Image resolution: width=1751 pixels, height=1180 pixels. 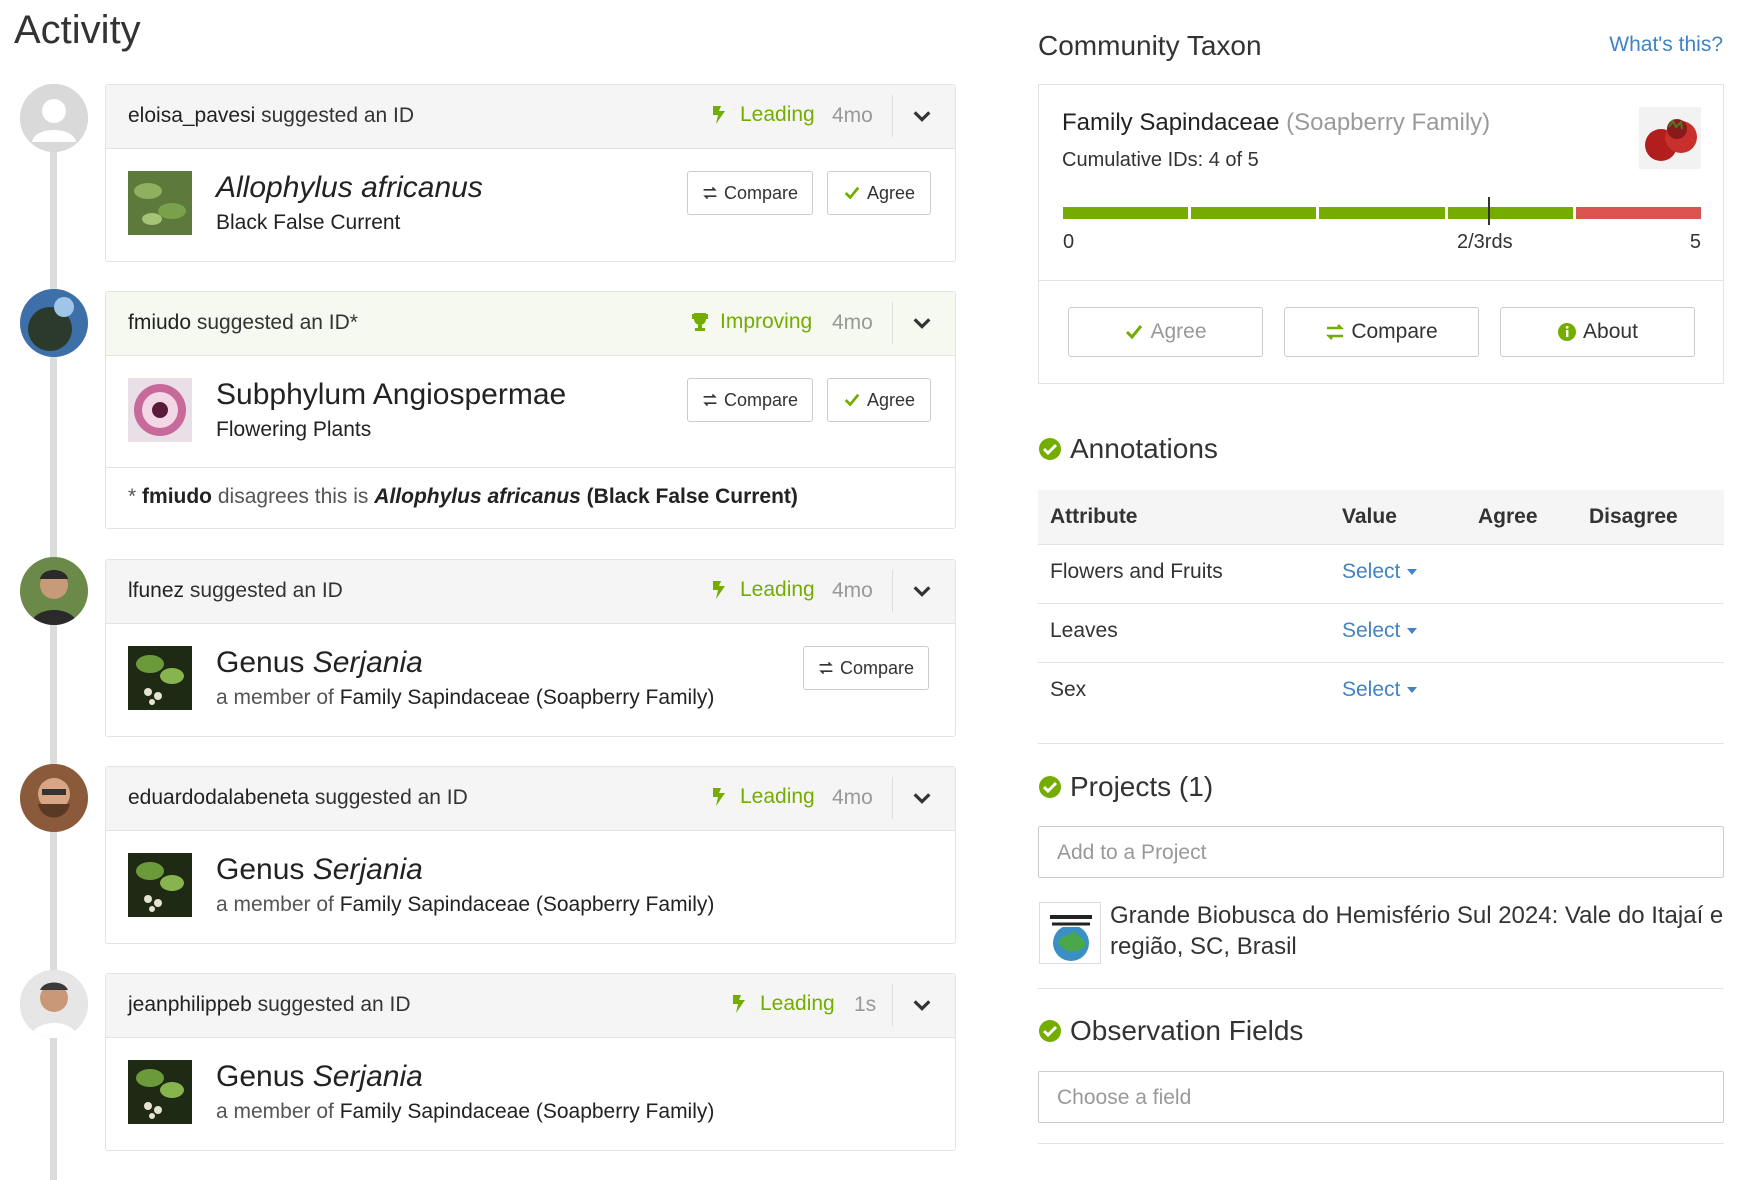 What do you see at coordinates (156, 590) in the screenshot?
I see `username-link: lfunez` at bounding box center [156, 590].